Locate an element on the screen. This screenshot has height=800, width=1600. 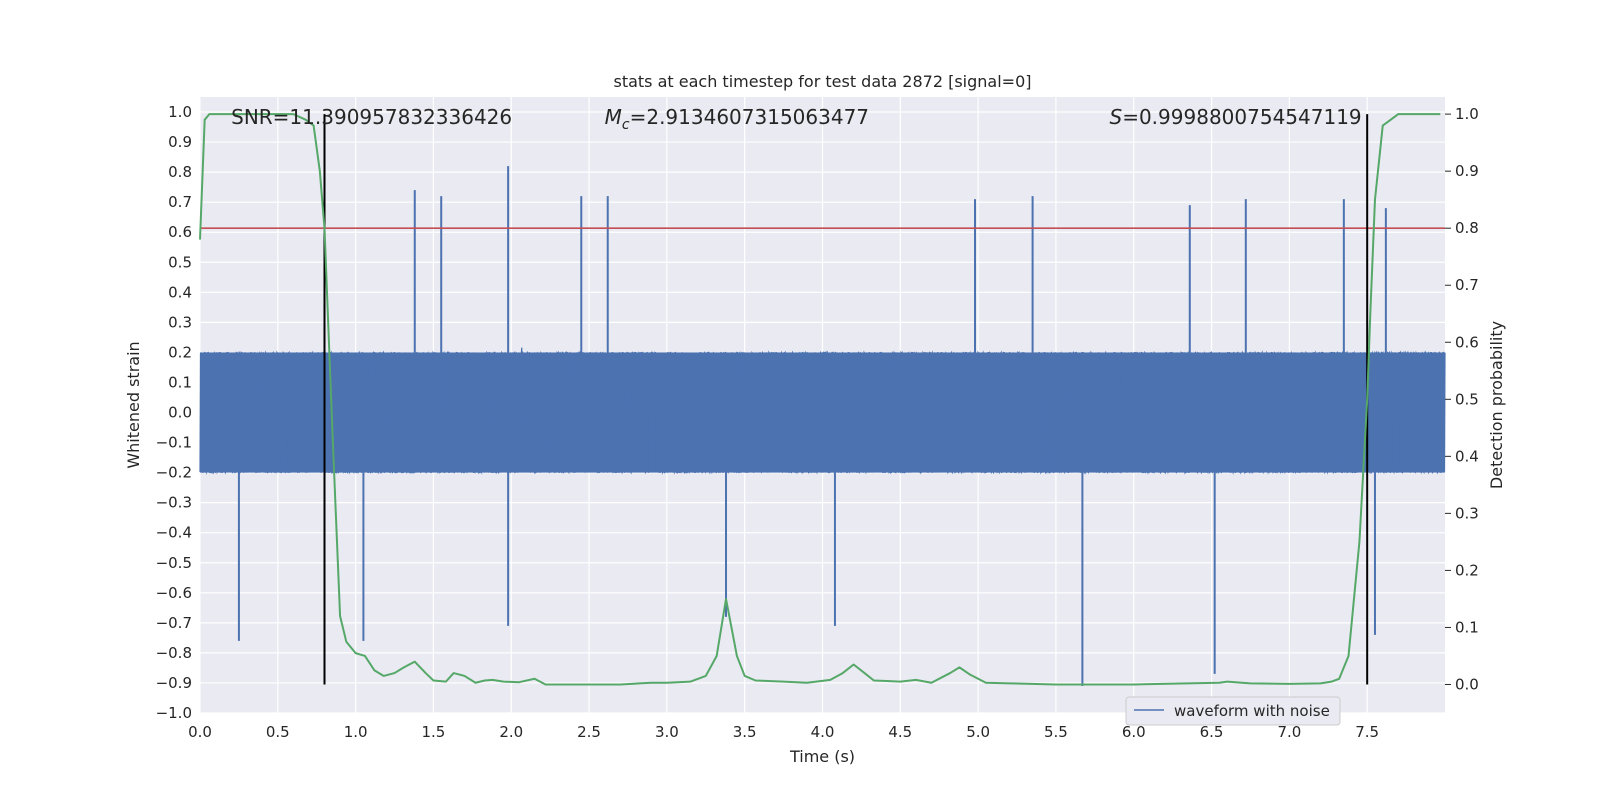
y-tick-label: 0.3 is located at coordinates (180, 322).